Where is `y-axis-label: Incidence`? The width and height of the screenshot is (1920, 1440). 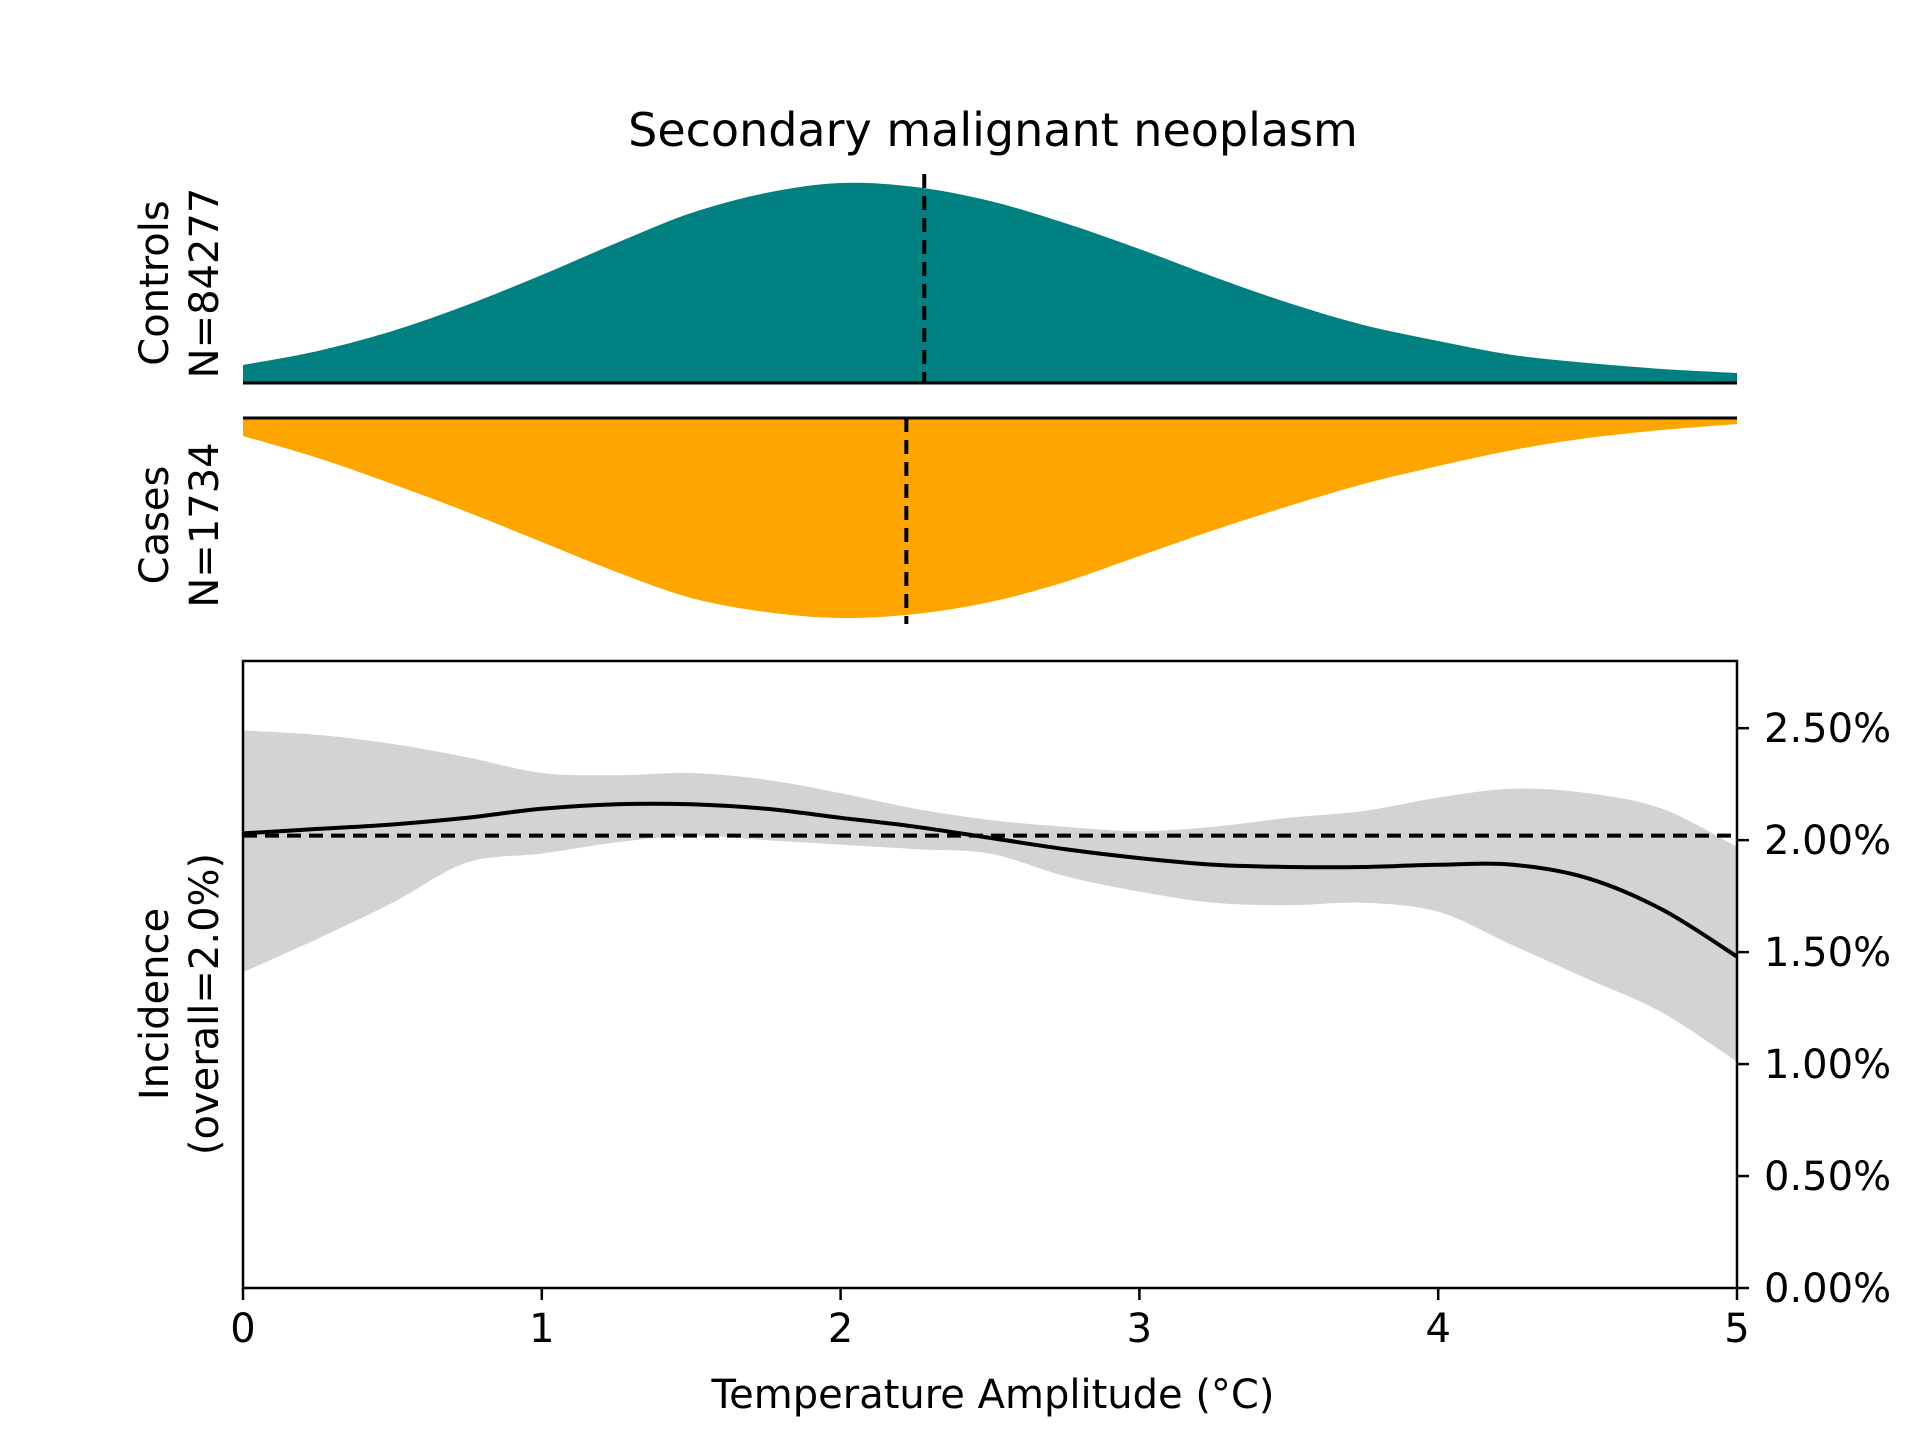
y-axis-label: Incidence is located at coordinates (155, 1004).